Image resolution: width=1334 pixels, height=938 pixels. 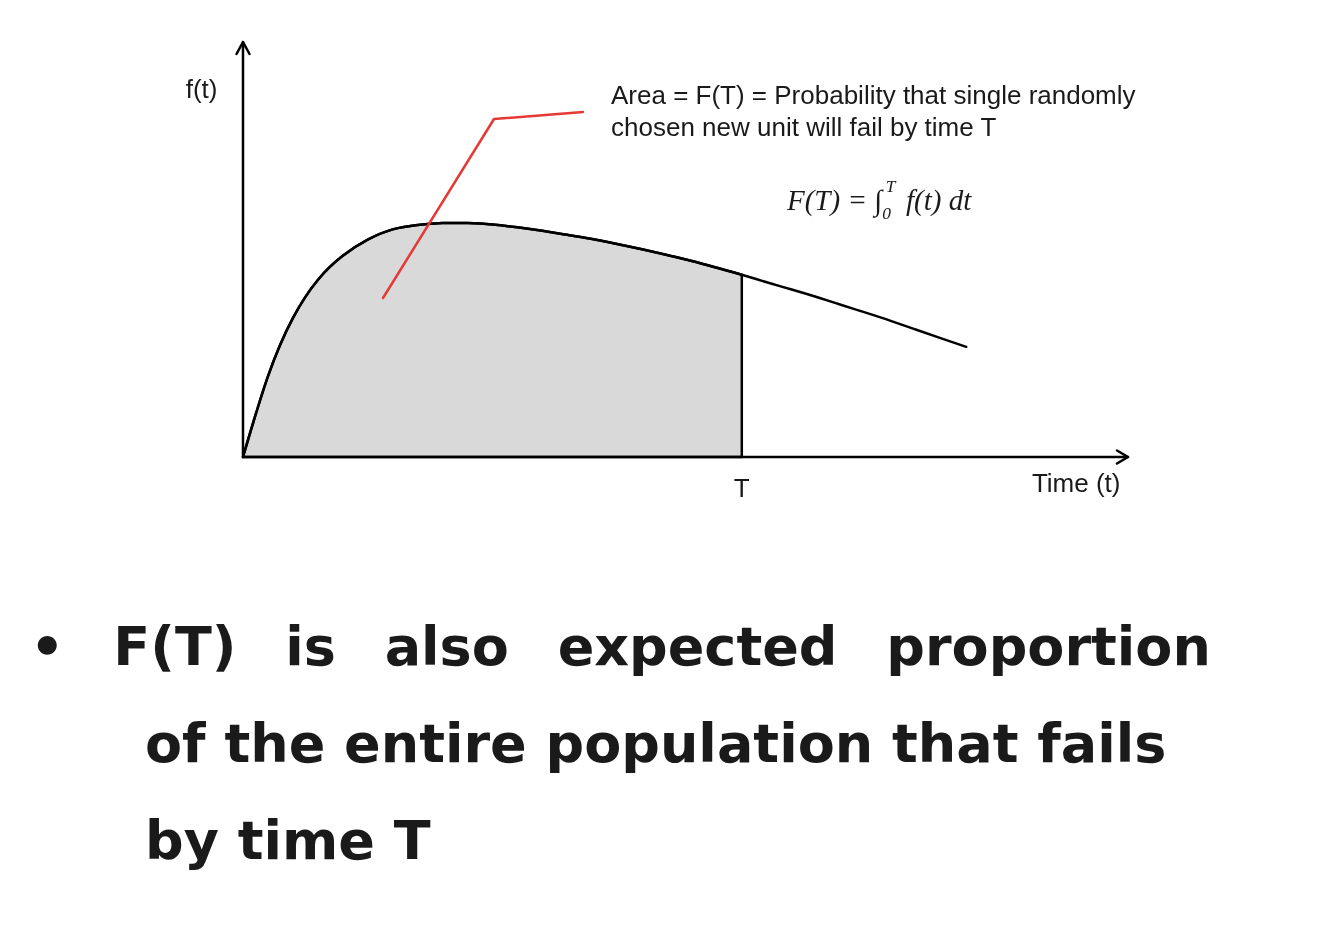 I want to click on y-axis-title: f(t), so click(x=201, y=88).